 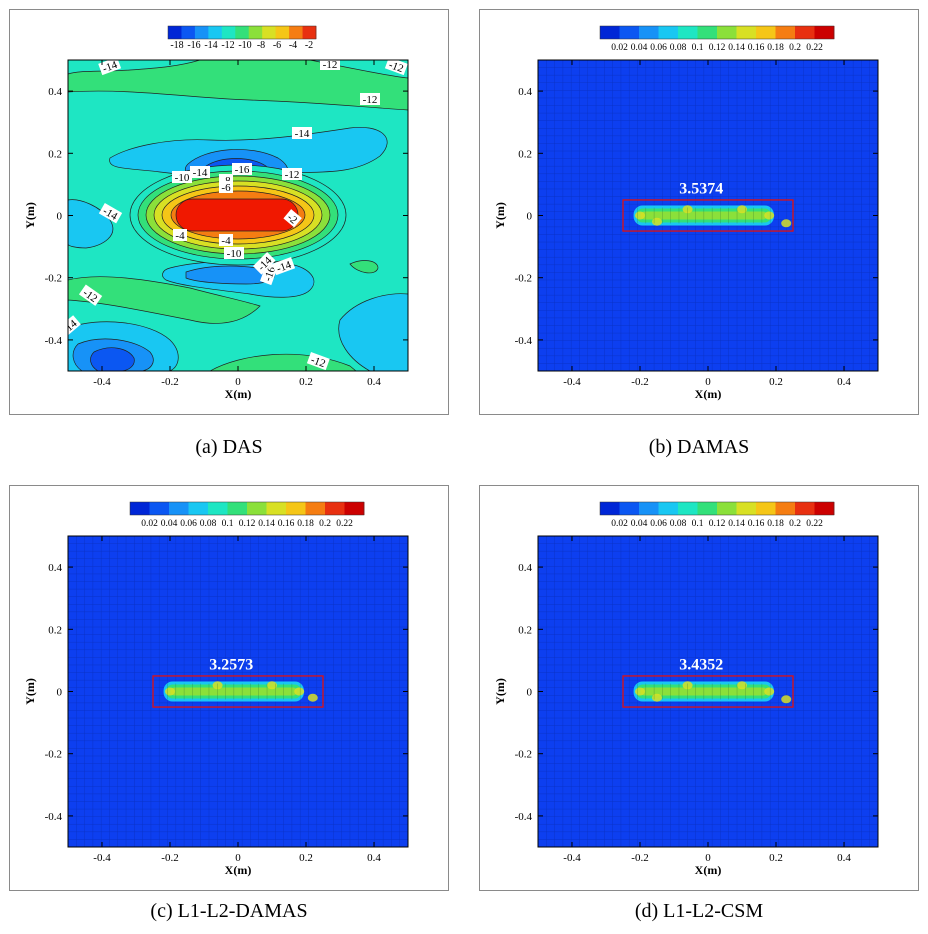 What do you see at coordinates (309, 45) in the screenshot?
I see `colorbar-tick-label: -2` at bounding box center [309, 45].